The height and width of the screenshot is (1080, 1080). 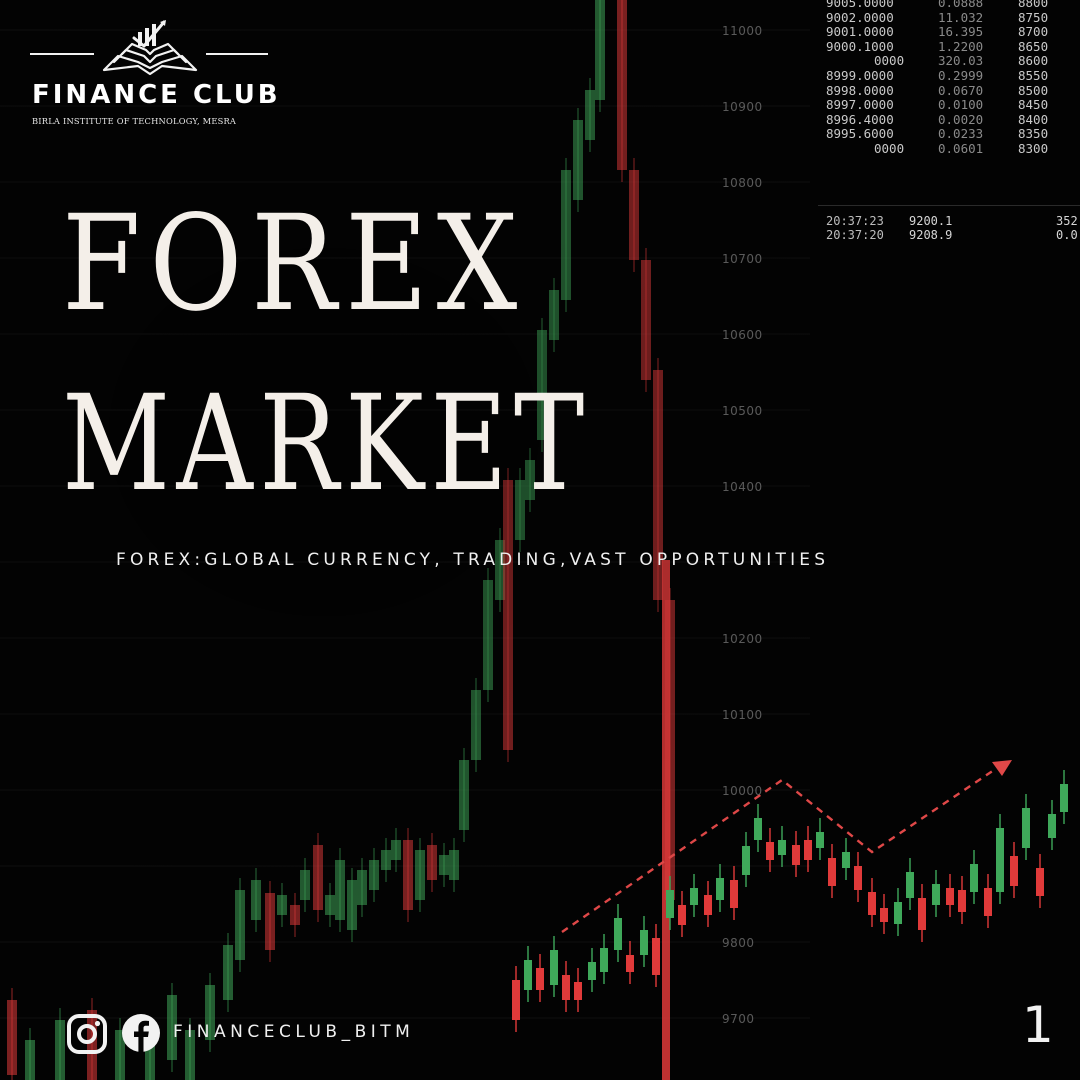 I want to click on order-book-cell: 16.395, so click(x=961, y=32).